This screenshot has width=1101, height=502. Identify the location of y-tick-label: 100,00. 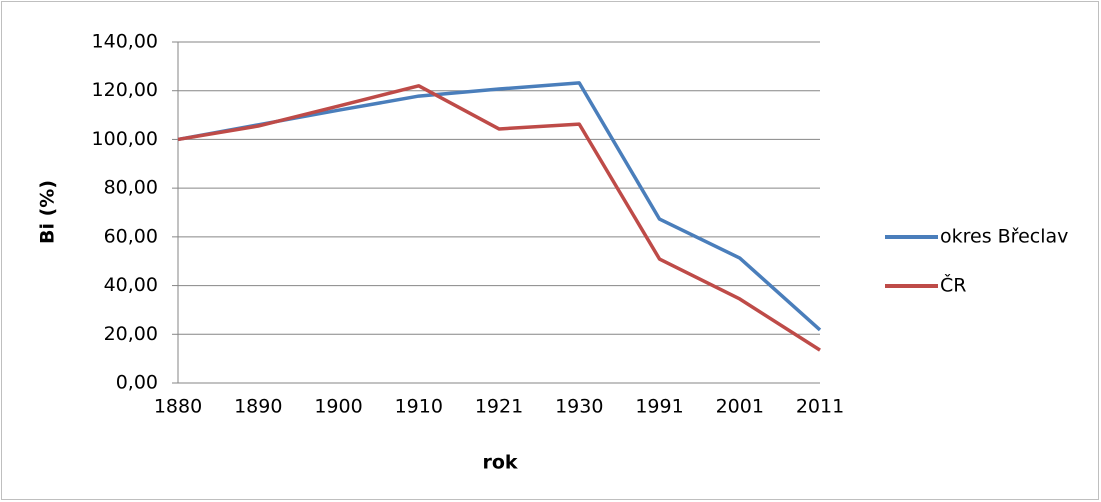
(125, 139).